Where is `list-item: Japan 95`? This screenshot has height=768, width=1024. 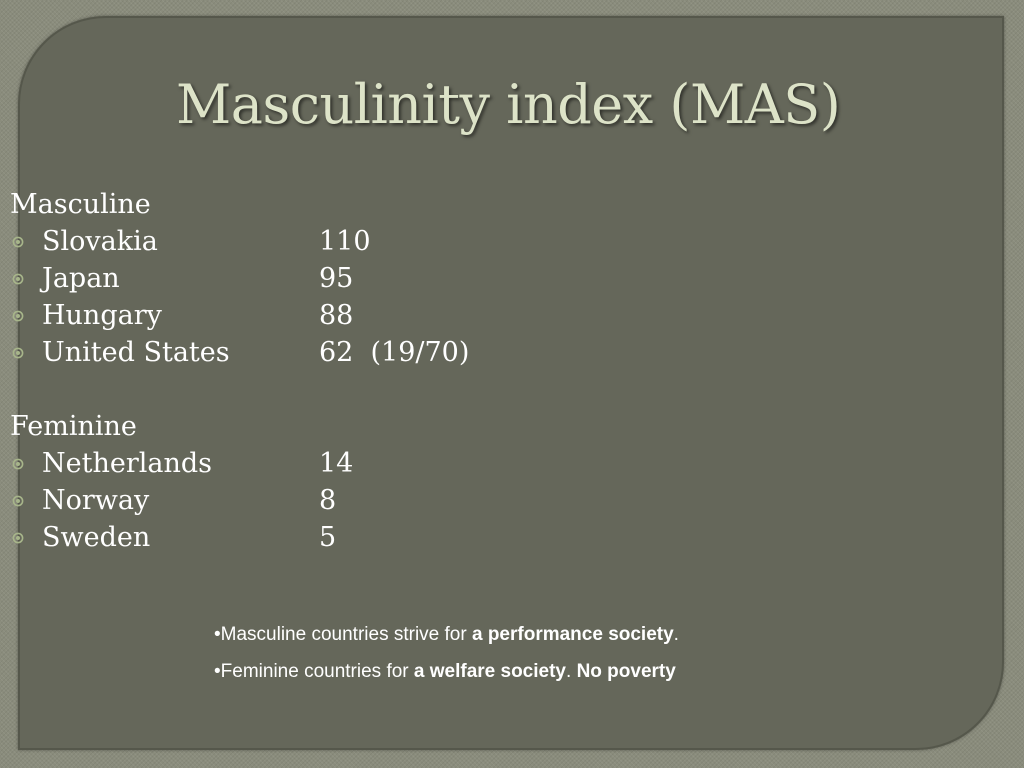
list-item: Japan 95 is located at coordinates (181, 278).